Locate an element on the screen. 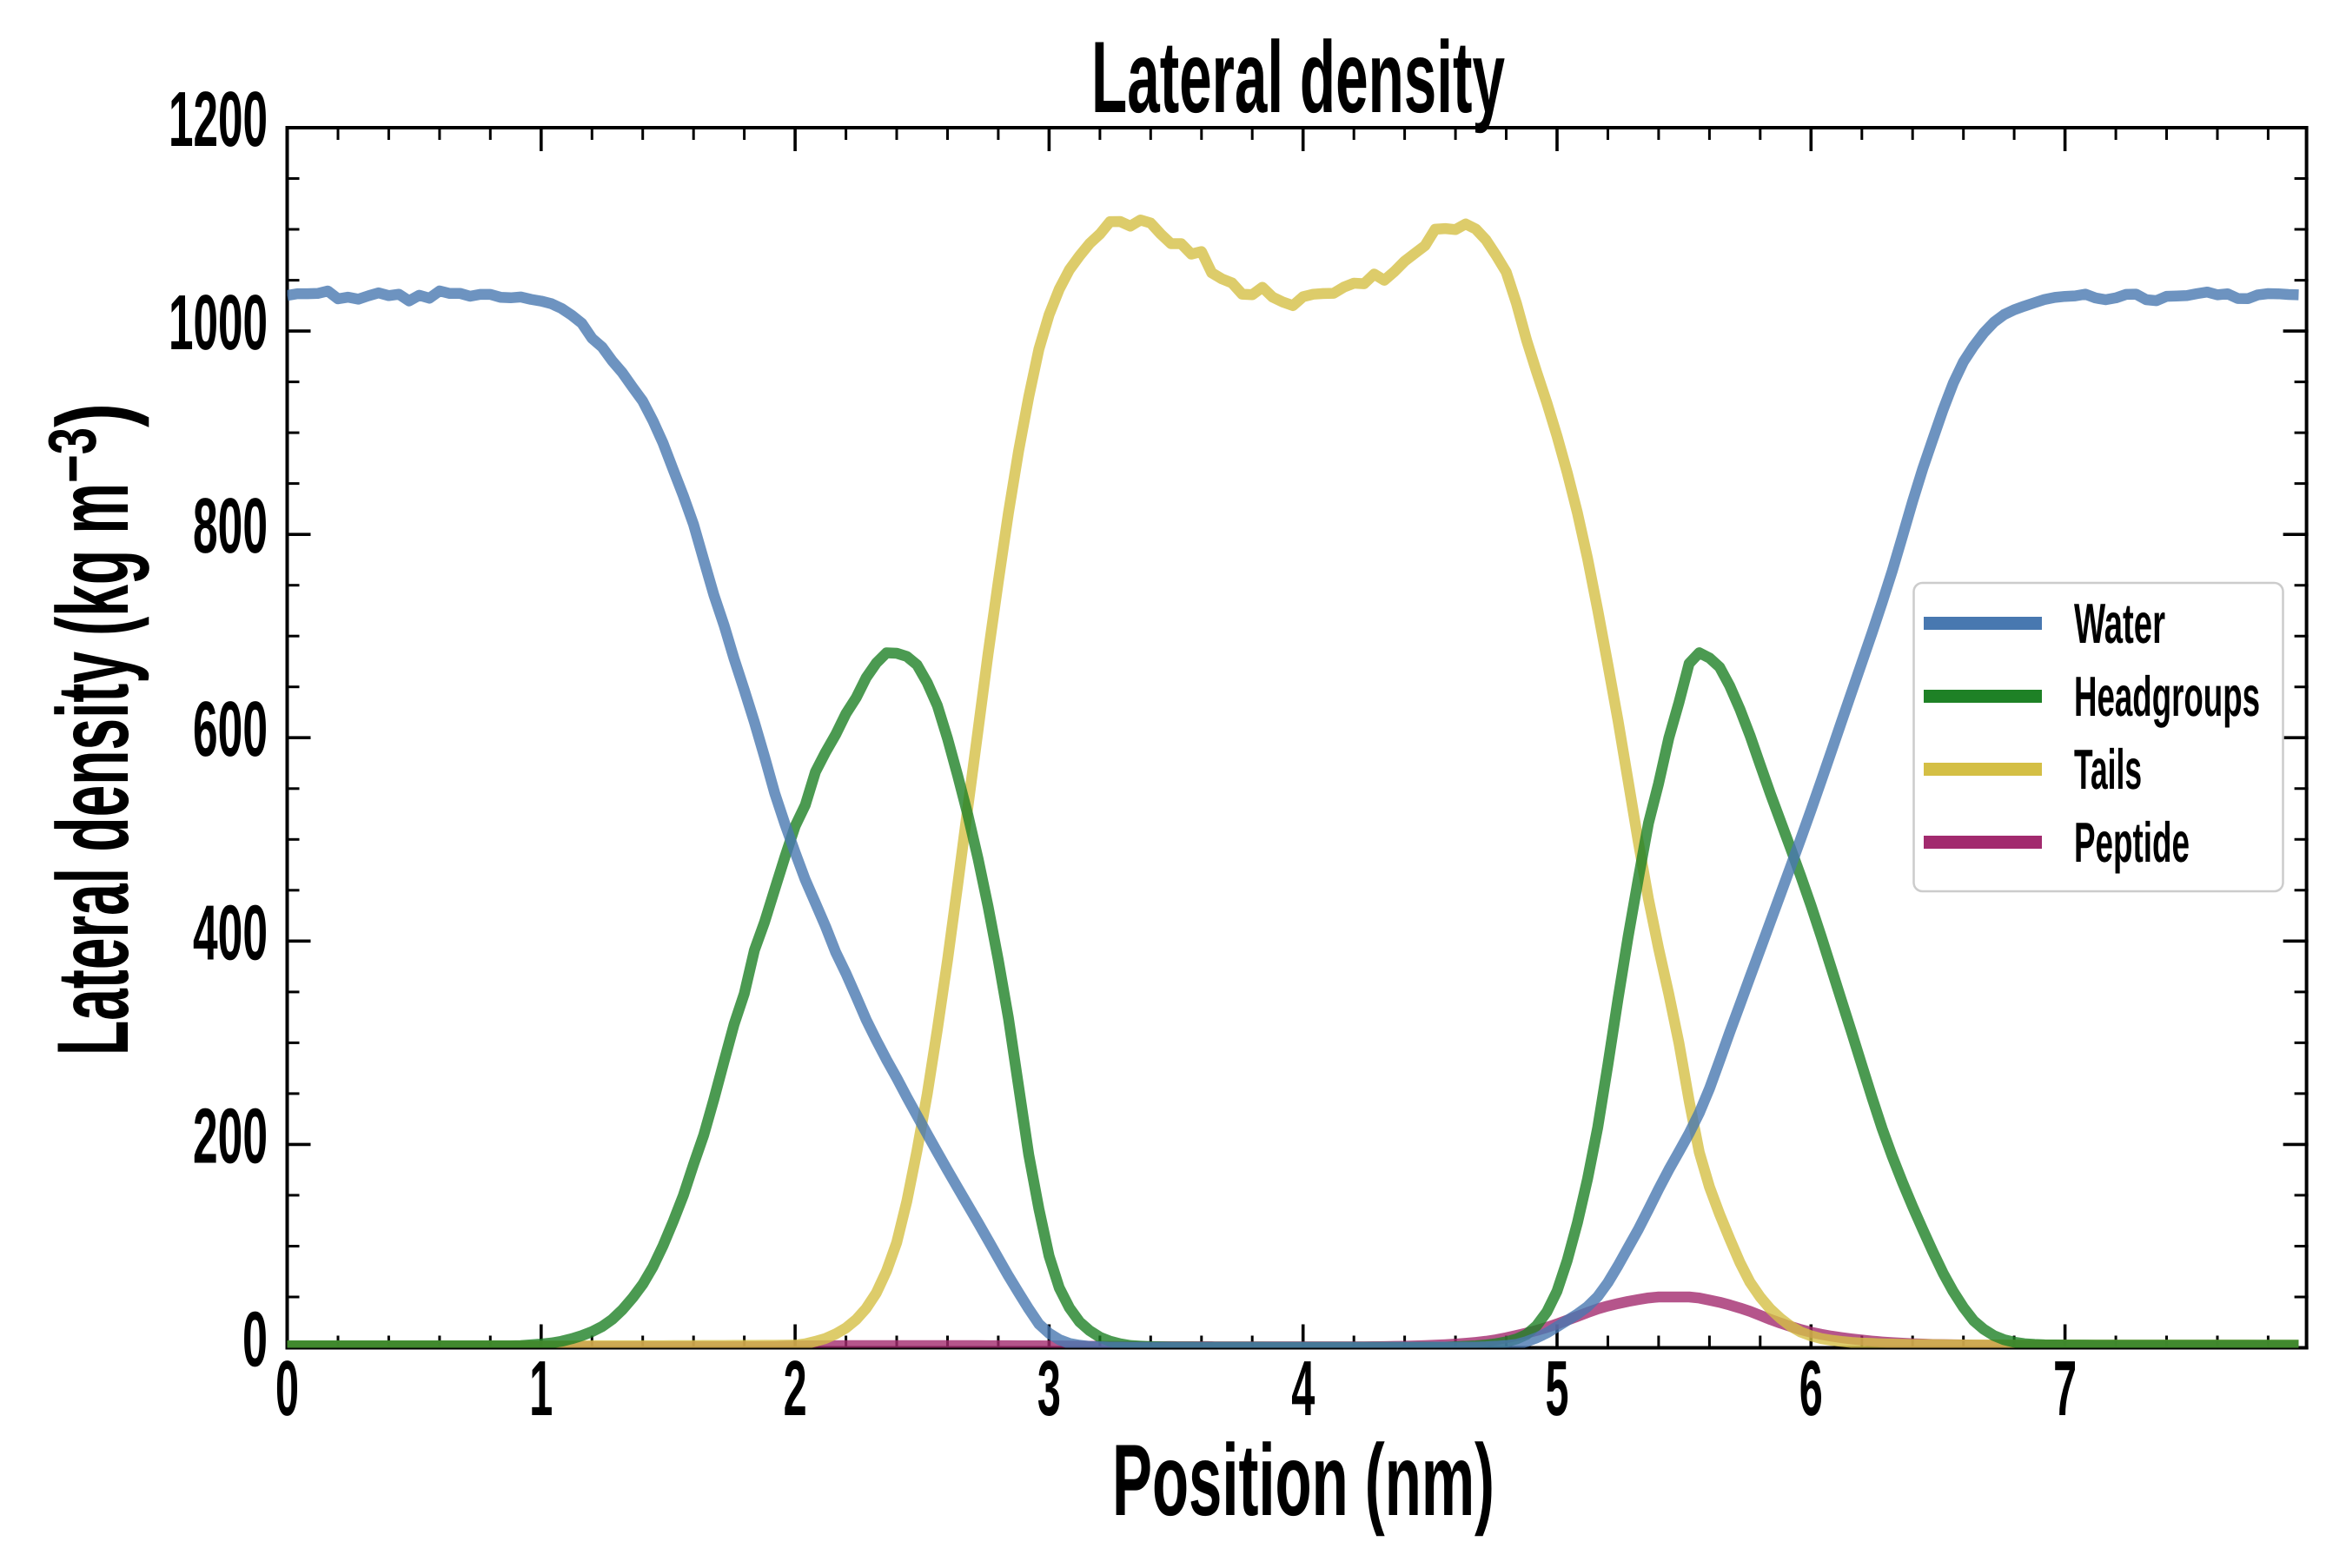 The image size is (2346, 1568). svg-text: Lateral density (kg m is located at coordinates (92, 769).